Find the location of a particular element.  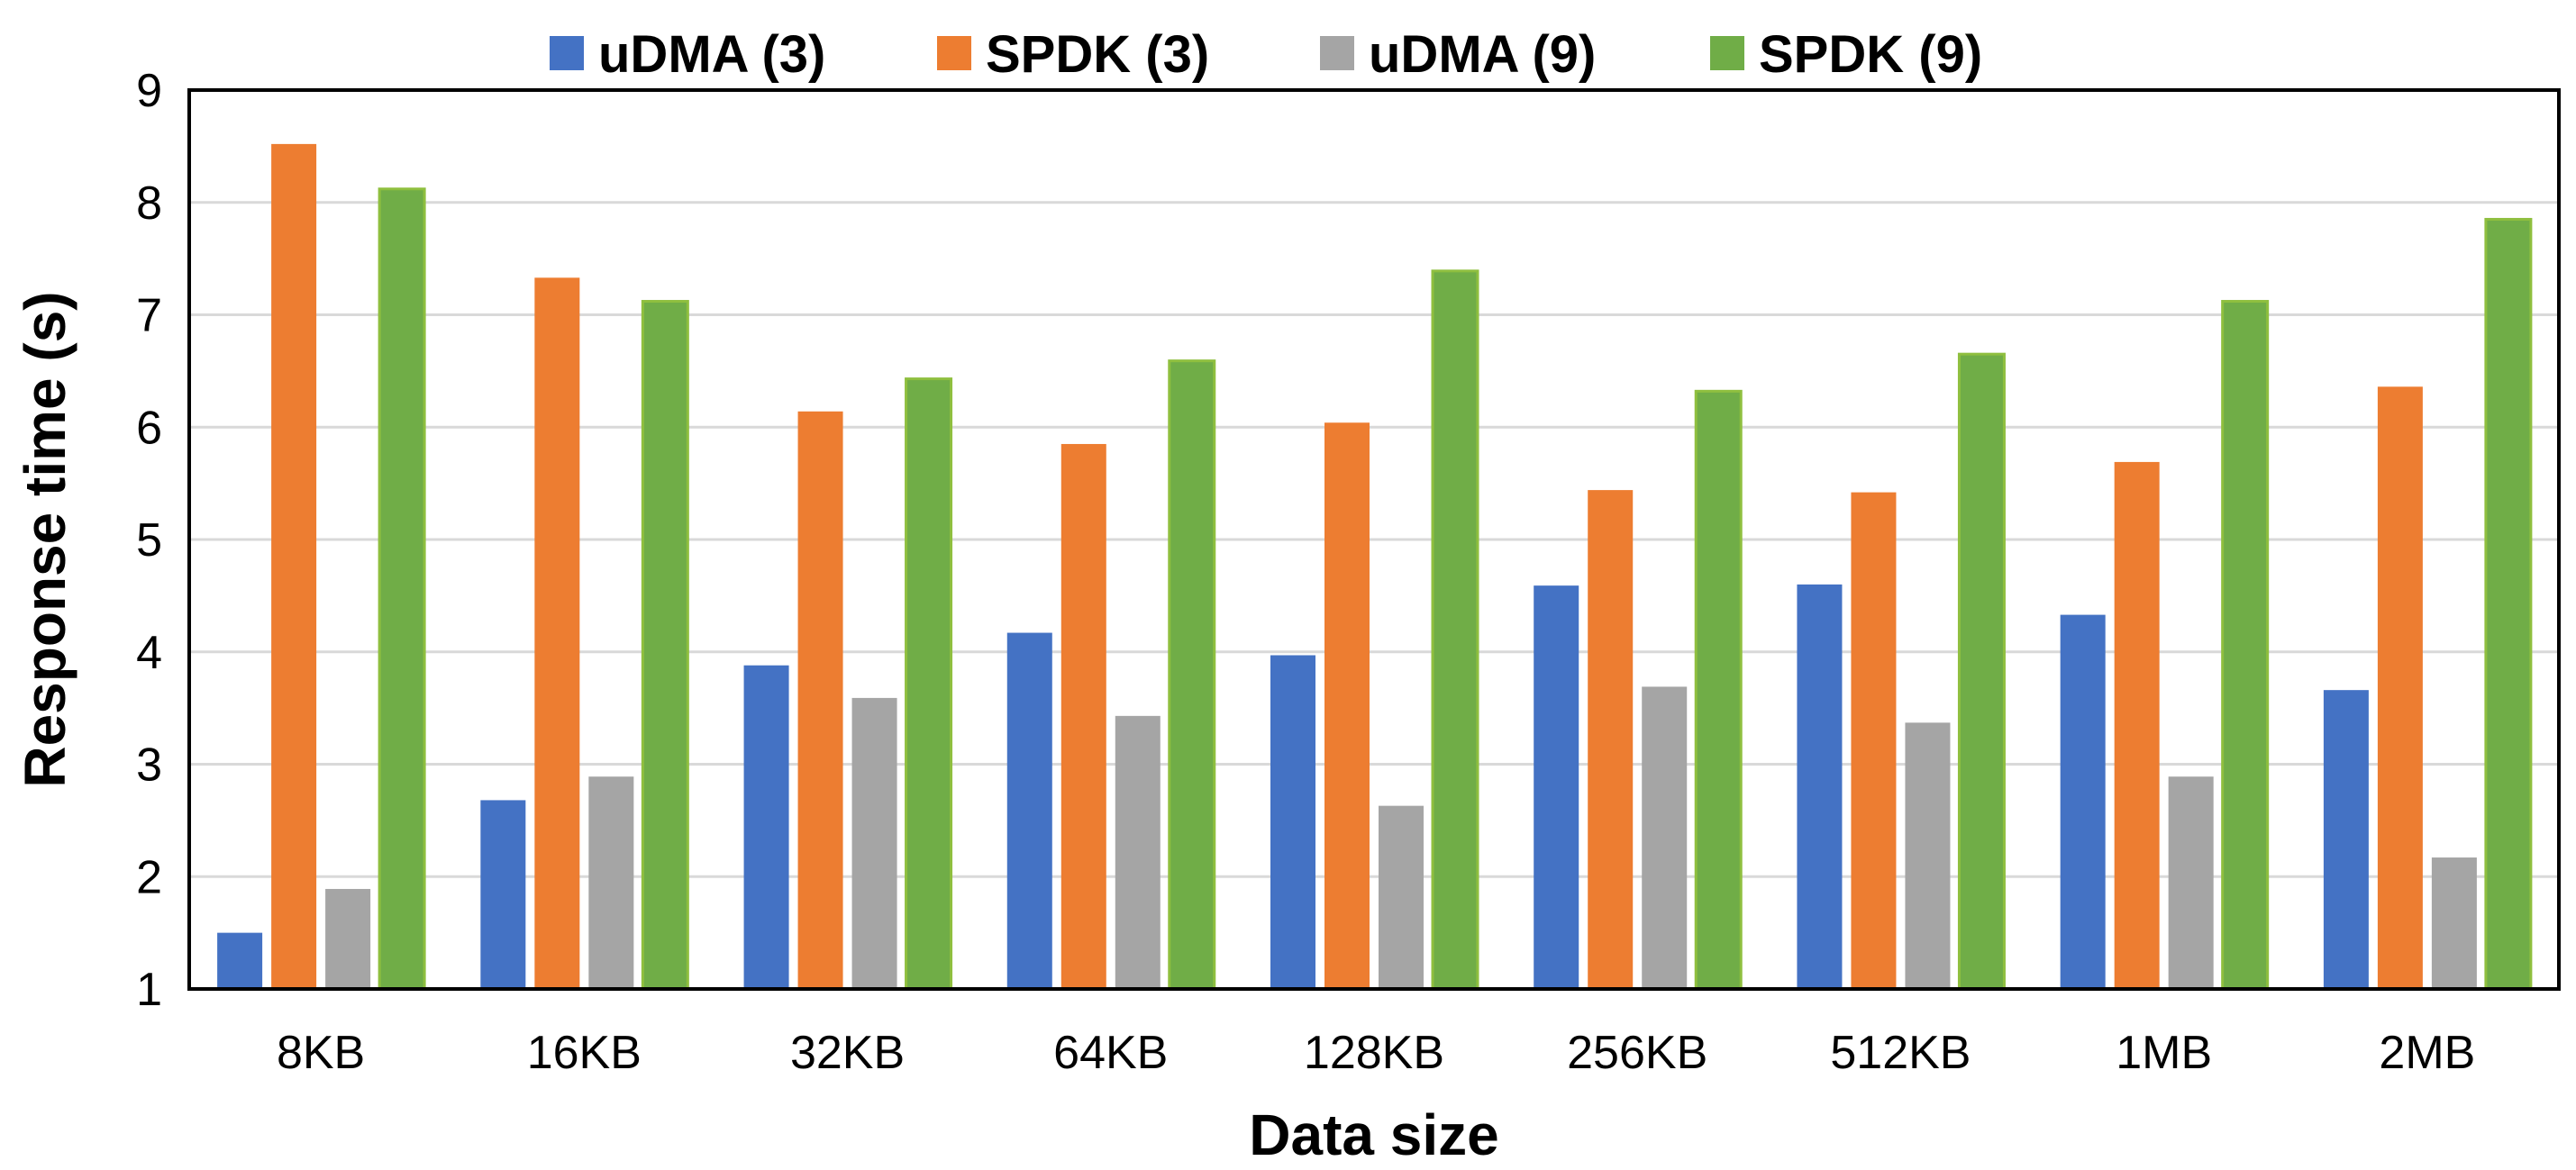

bar-udma-3-256kb is located at coordinates (1556, 787).